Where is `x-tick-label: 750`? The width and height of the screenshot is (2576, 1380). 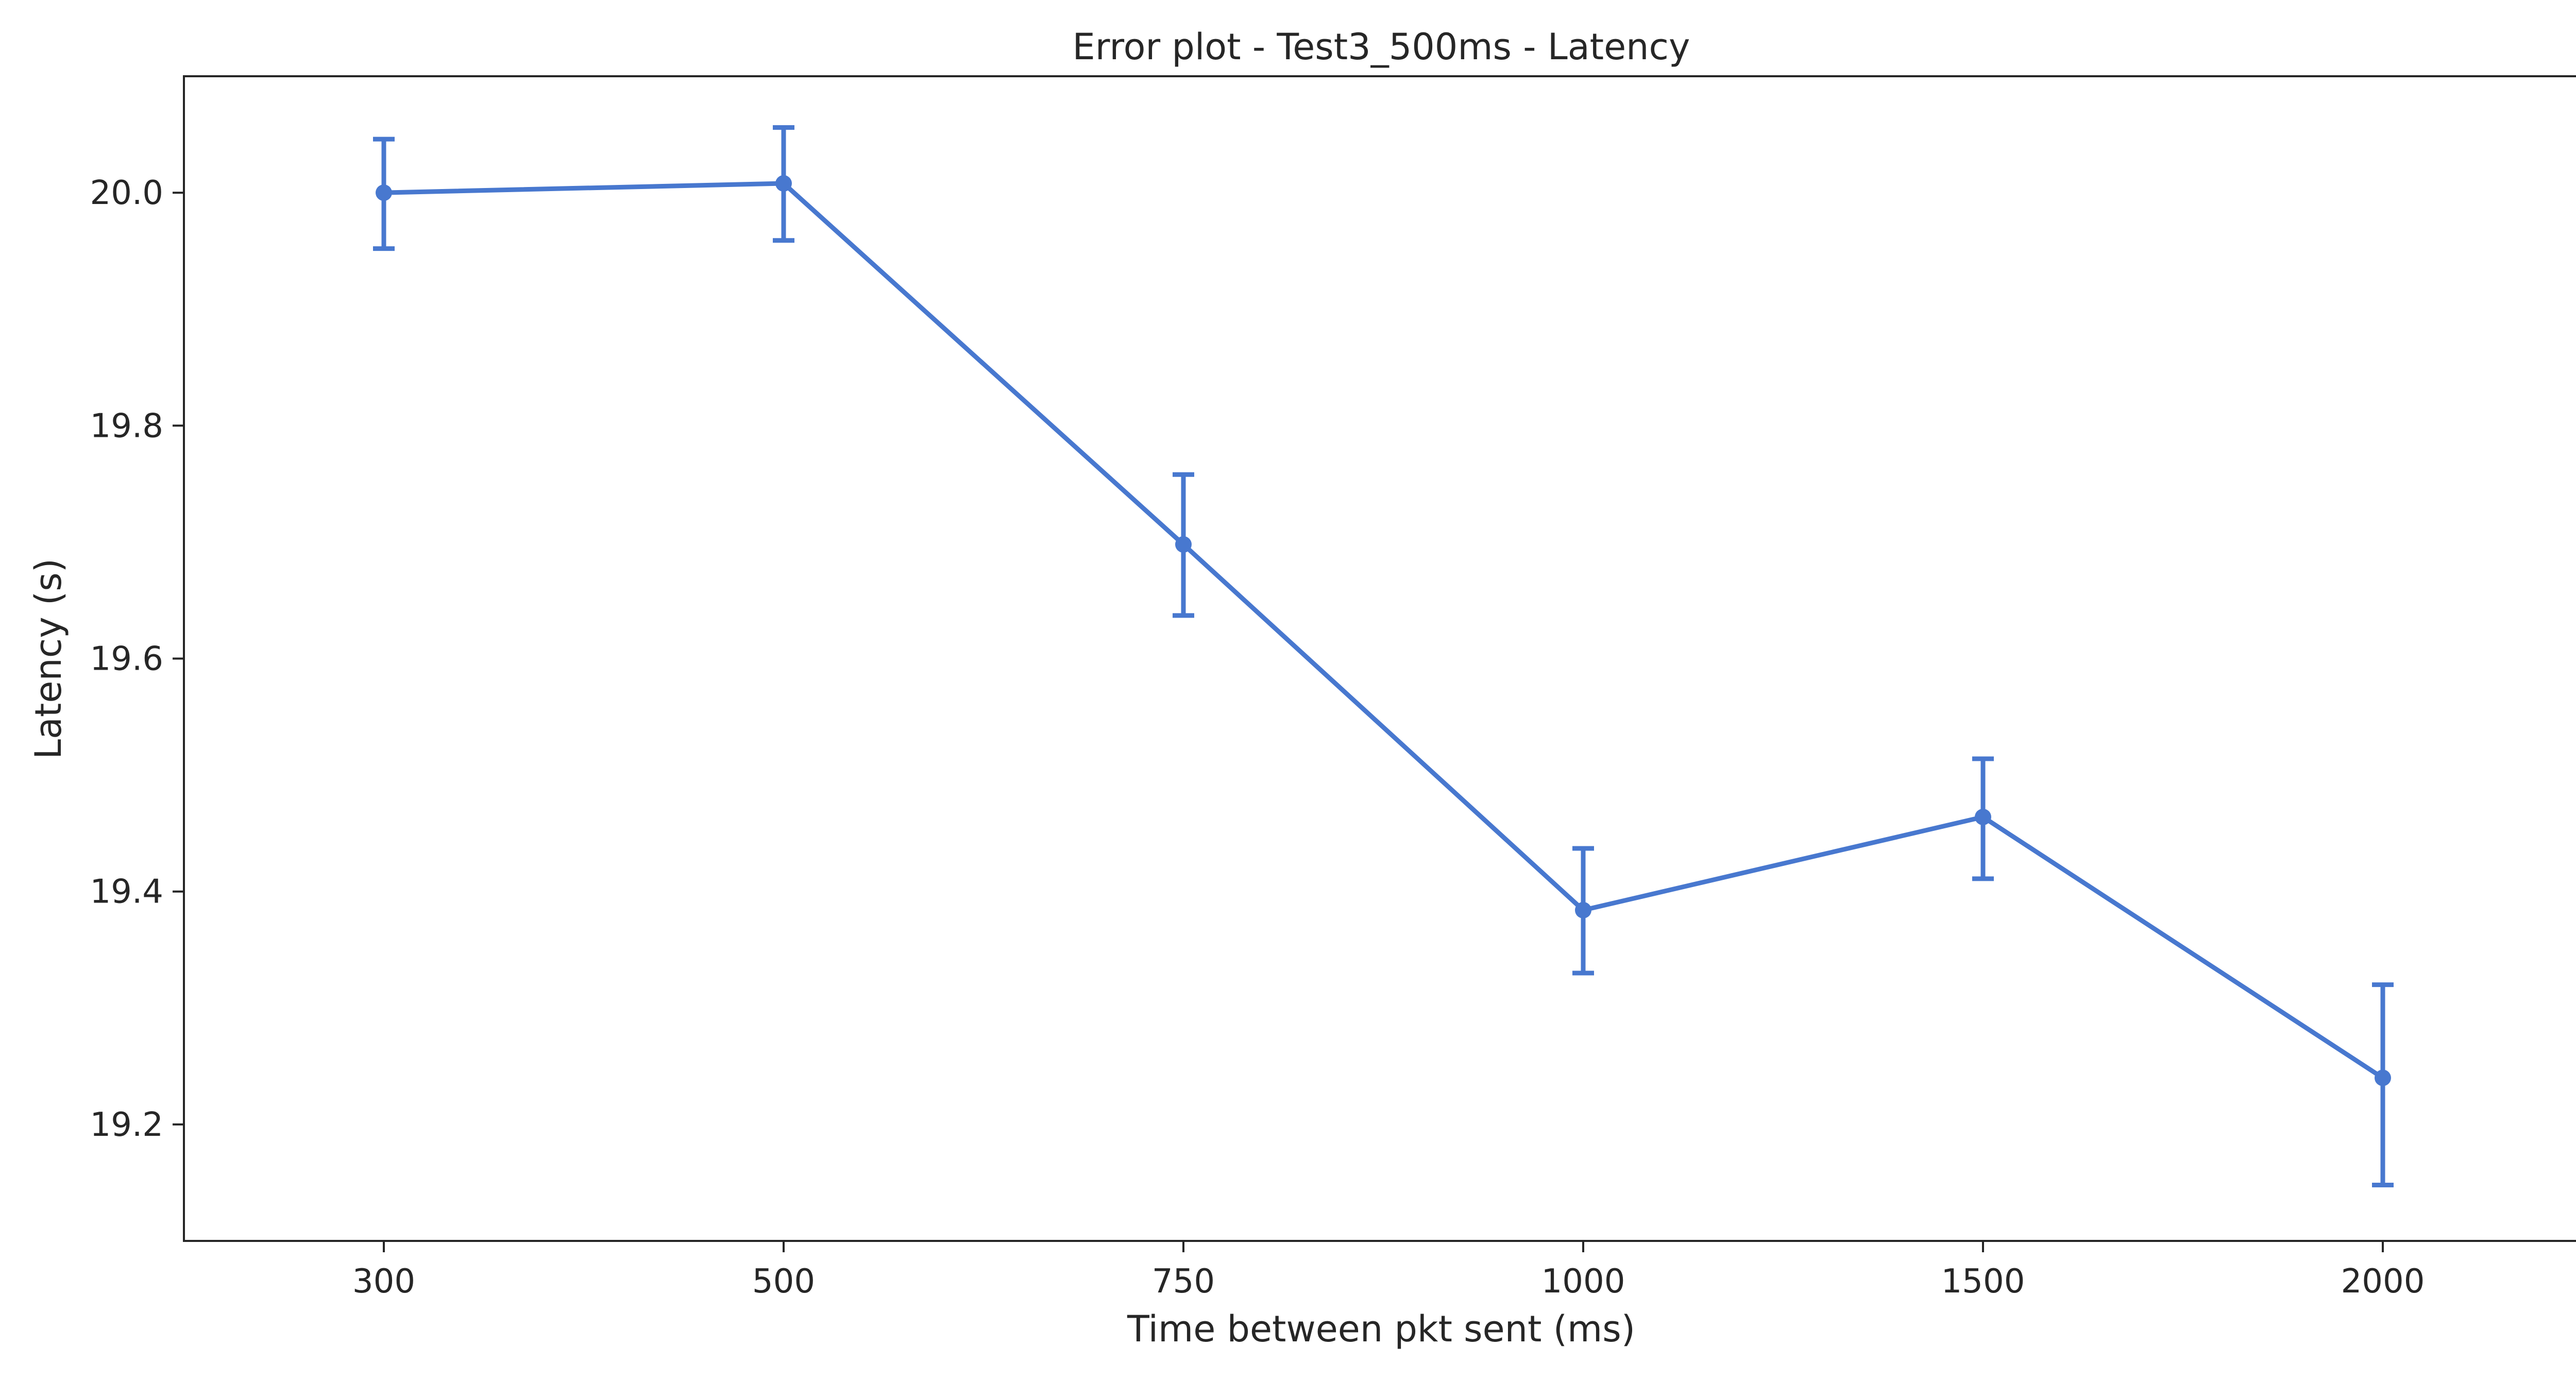
x-tick-label: 750 is located at coordinates (1183, 1282).